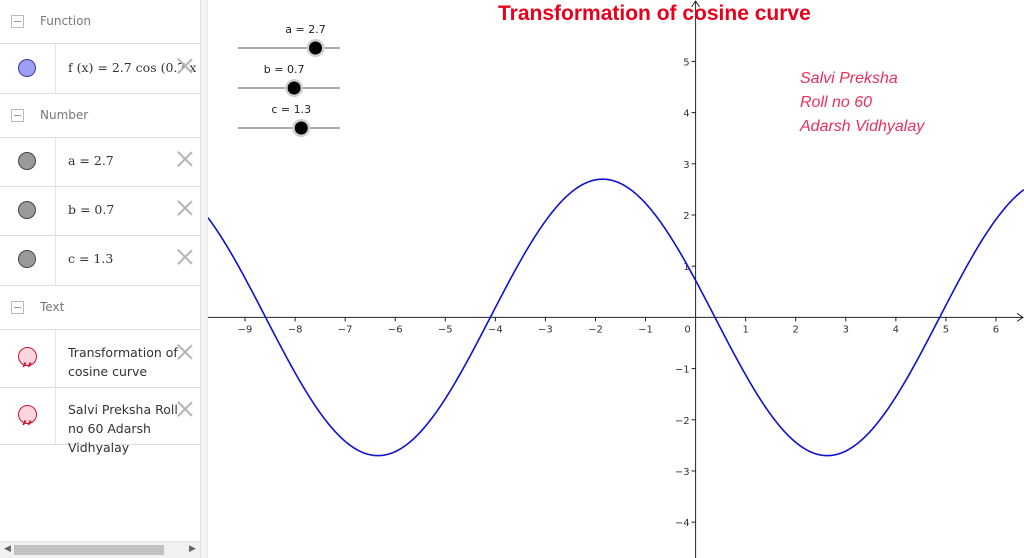 The width and height of the screenshot is (1024, 558). What do you see at coordinates (687, 329) in the screenshot?
I see `x-tick-label: 0` at bounding box center [687, 329].